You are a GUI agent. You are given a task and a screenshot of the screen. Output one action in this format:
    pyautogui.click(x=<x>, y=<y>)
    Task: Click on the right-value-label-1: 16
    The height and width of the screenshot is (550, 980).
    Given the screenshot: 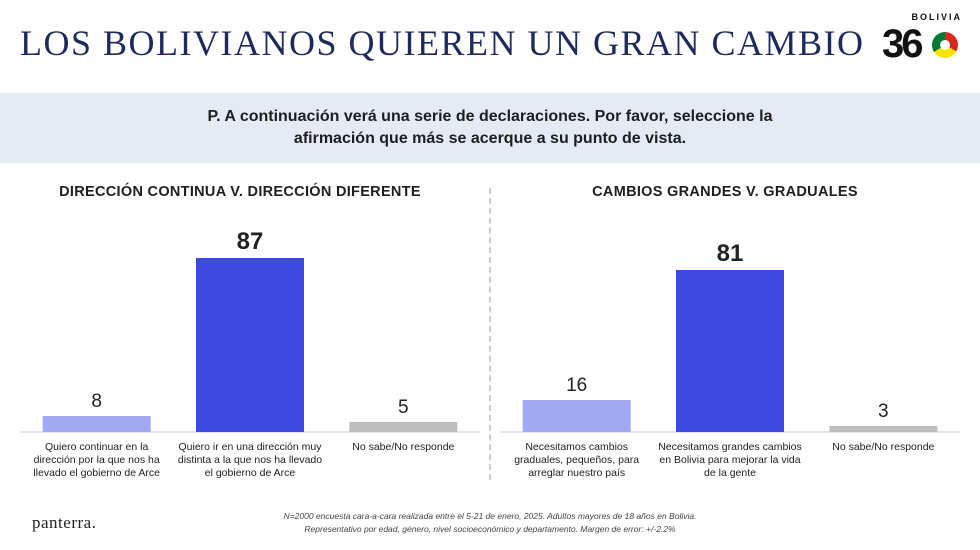 What is the action you would take?
    pyautogui.click(x=576, y=385)
    